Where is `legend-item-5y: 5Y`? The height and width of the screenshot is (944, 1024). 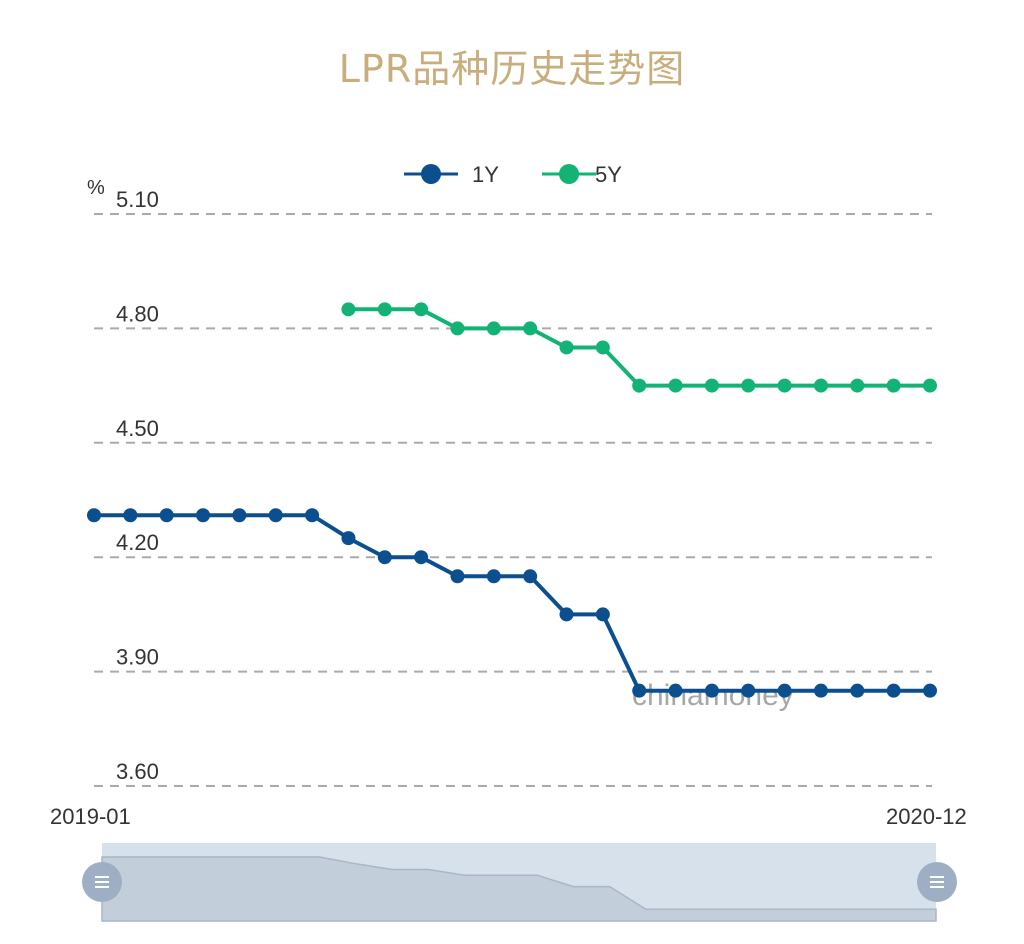
legend-item-5y: 5Y is located at coordinates (582, 174).